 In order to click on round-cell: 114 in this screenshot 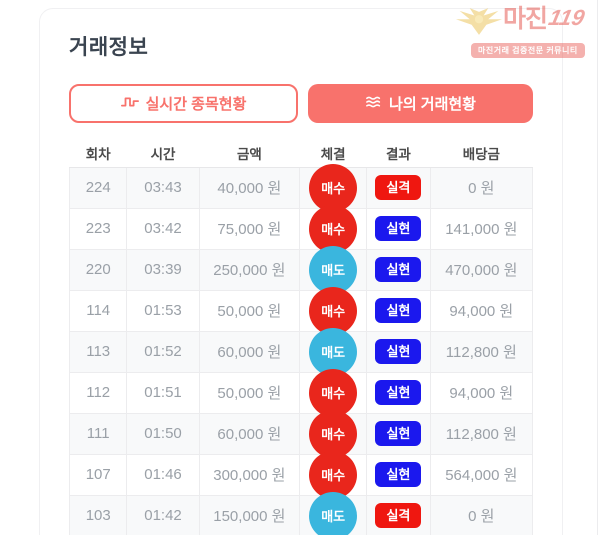, I will do `click(98, 310)`.